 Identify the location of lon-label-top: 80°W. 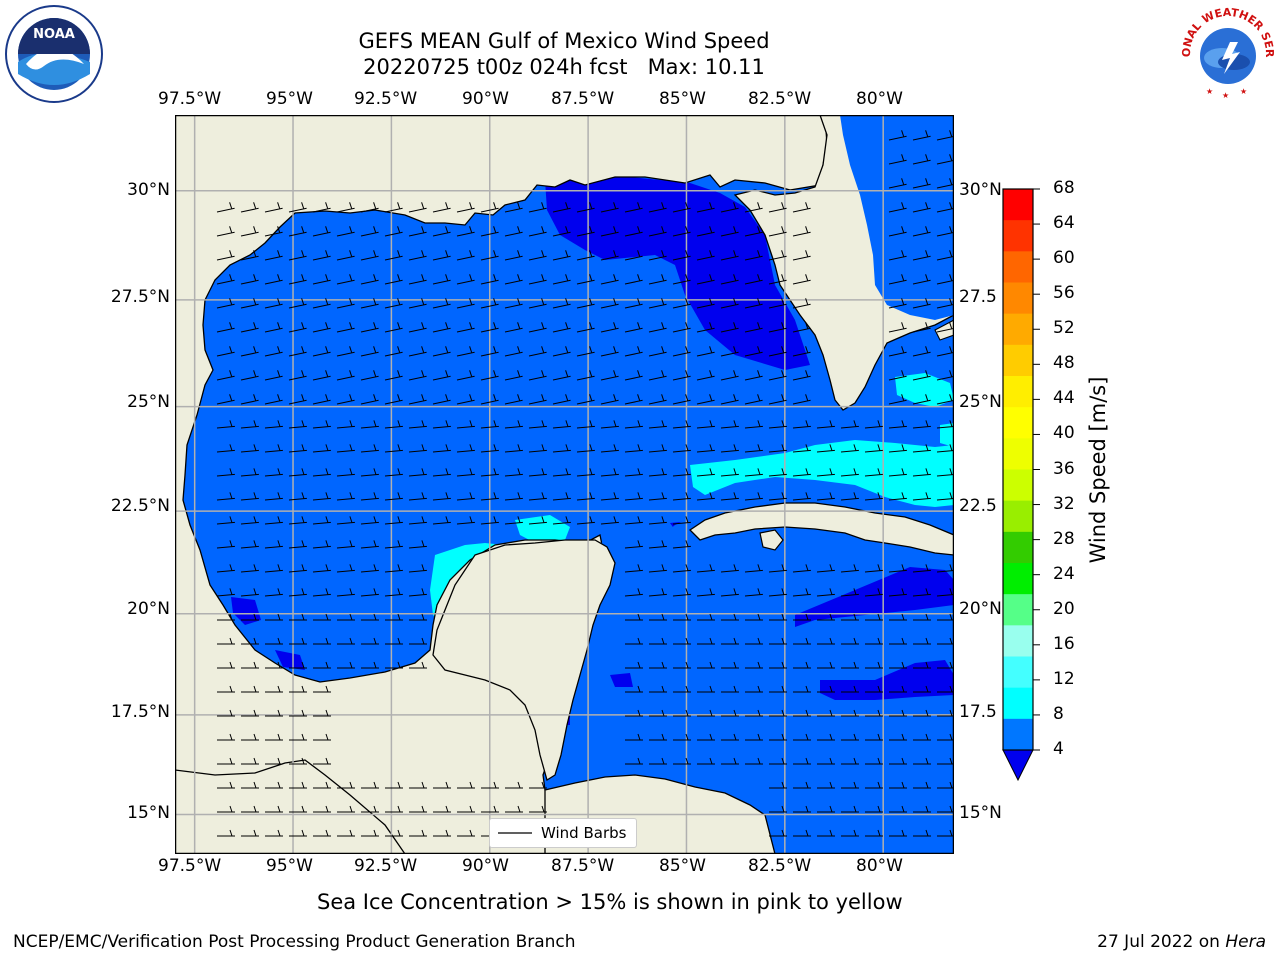
(879, 99).